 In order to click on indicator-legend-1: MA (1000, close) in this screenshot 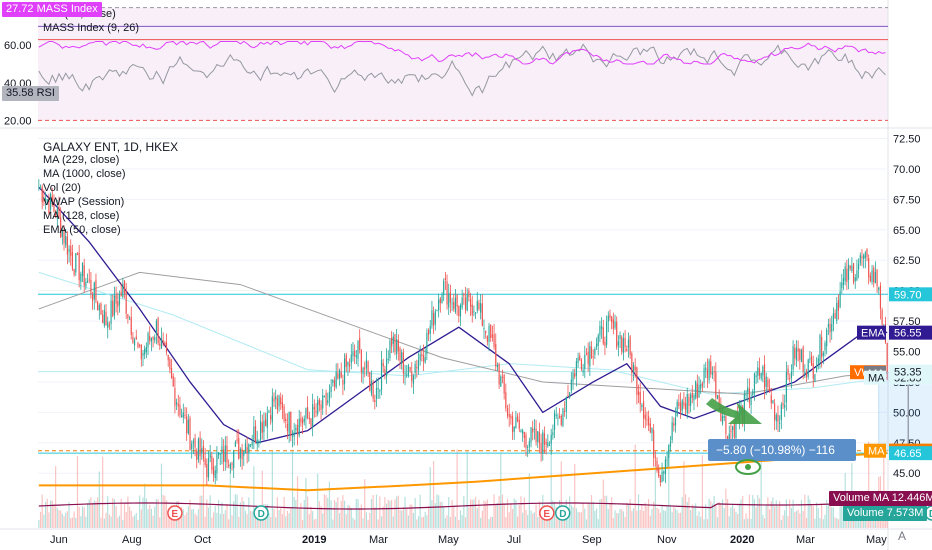, I will do `click(84, 174)`.